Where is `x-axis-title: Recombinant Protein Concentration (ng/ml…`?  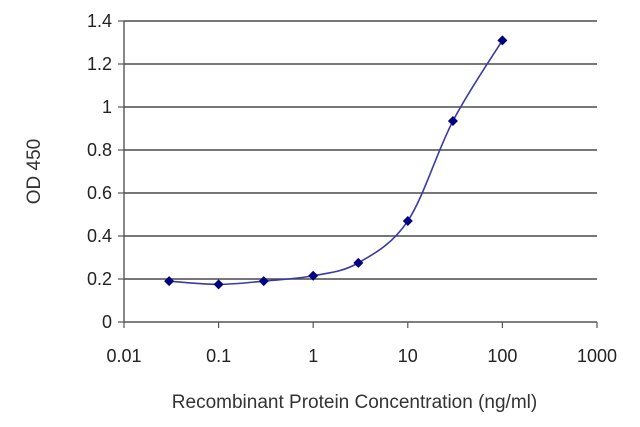
x-axis-title: Recombinant Protein Concentration (ng/ml… is located at coordinates (354, 402).